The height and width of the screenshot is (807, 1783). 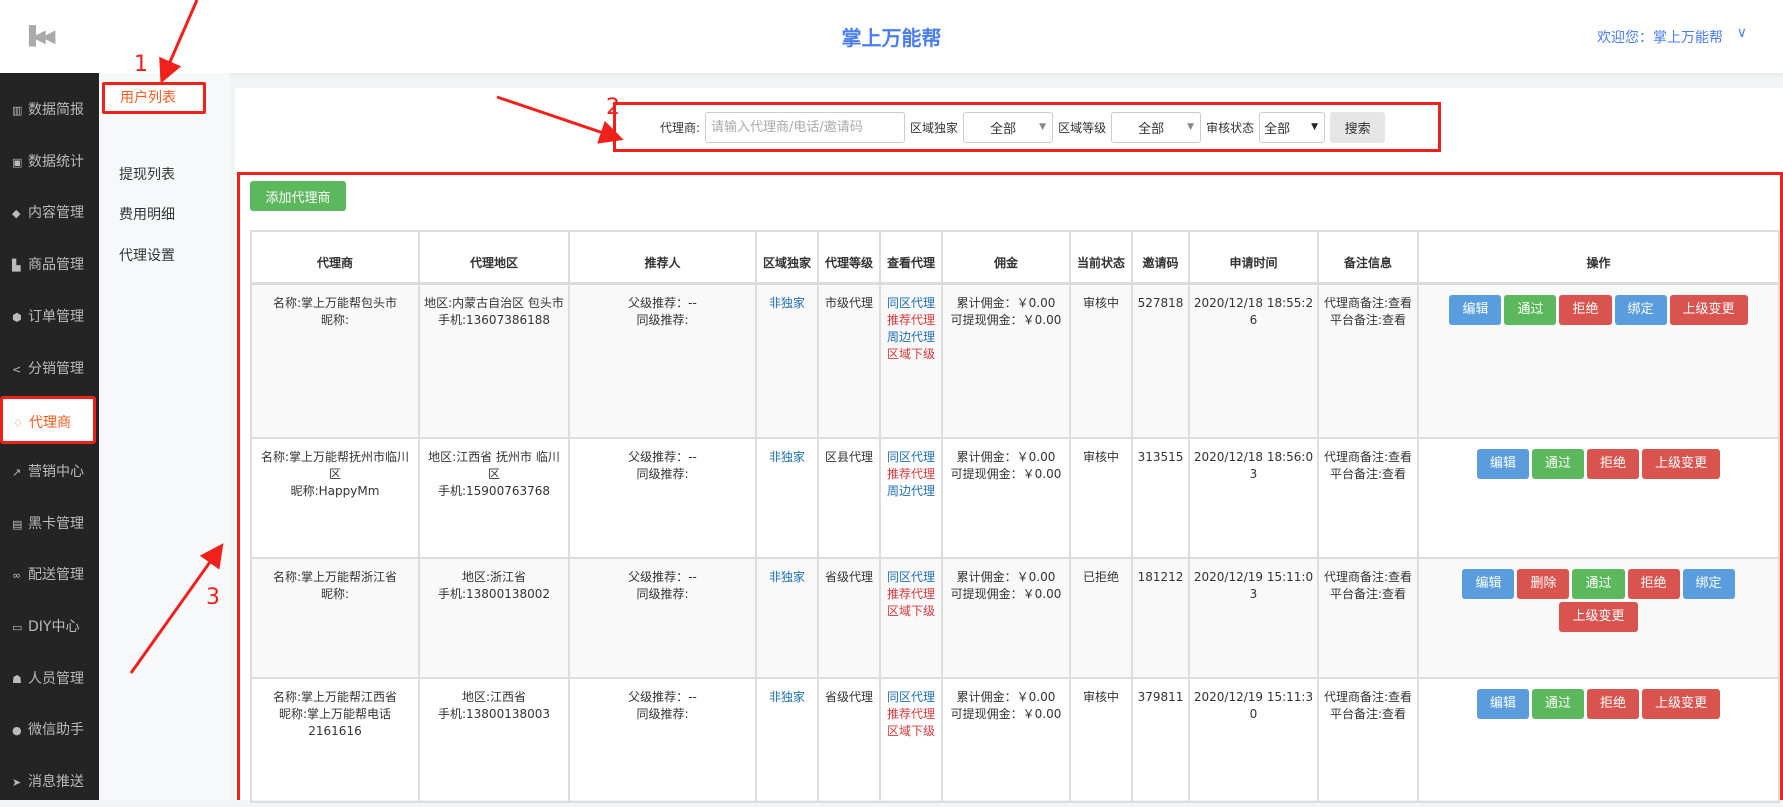 What do you see at coordinates (335, 302) in the screenshot?
I see `cell-line: 名称:掌上万能帮包头市` at bounding box center [335, 302].